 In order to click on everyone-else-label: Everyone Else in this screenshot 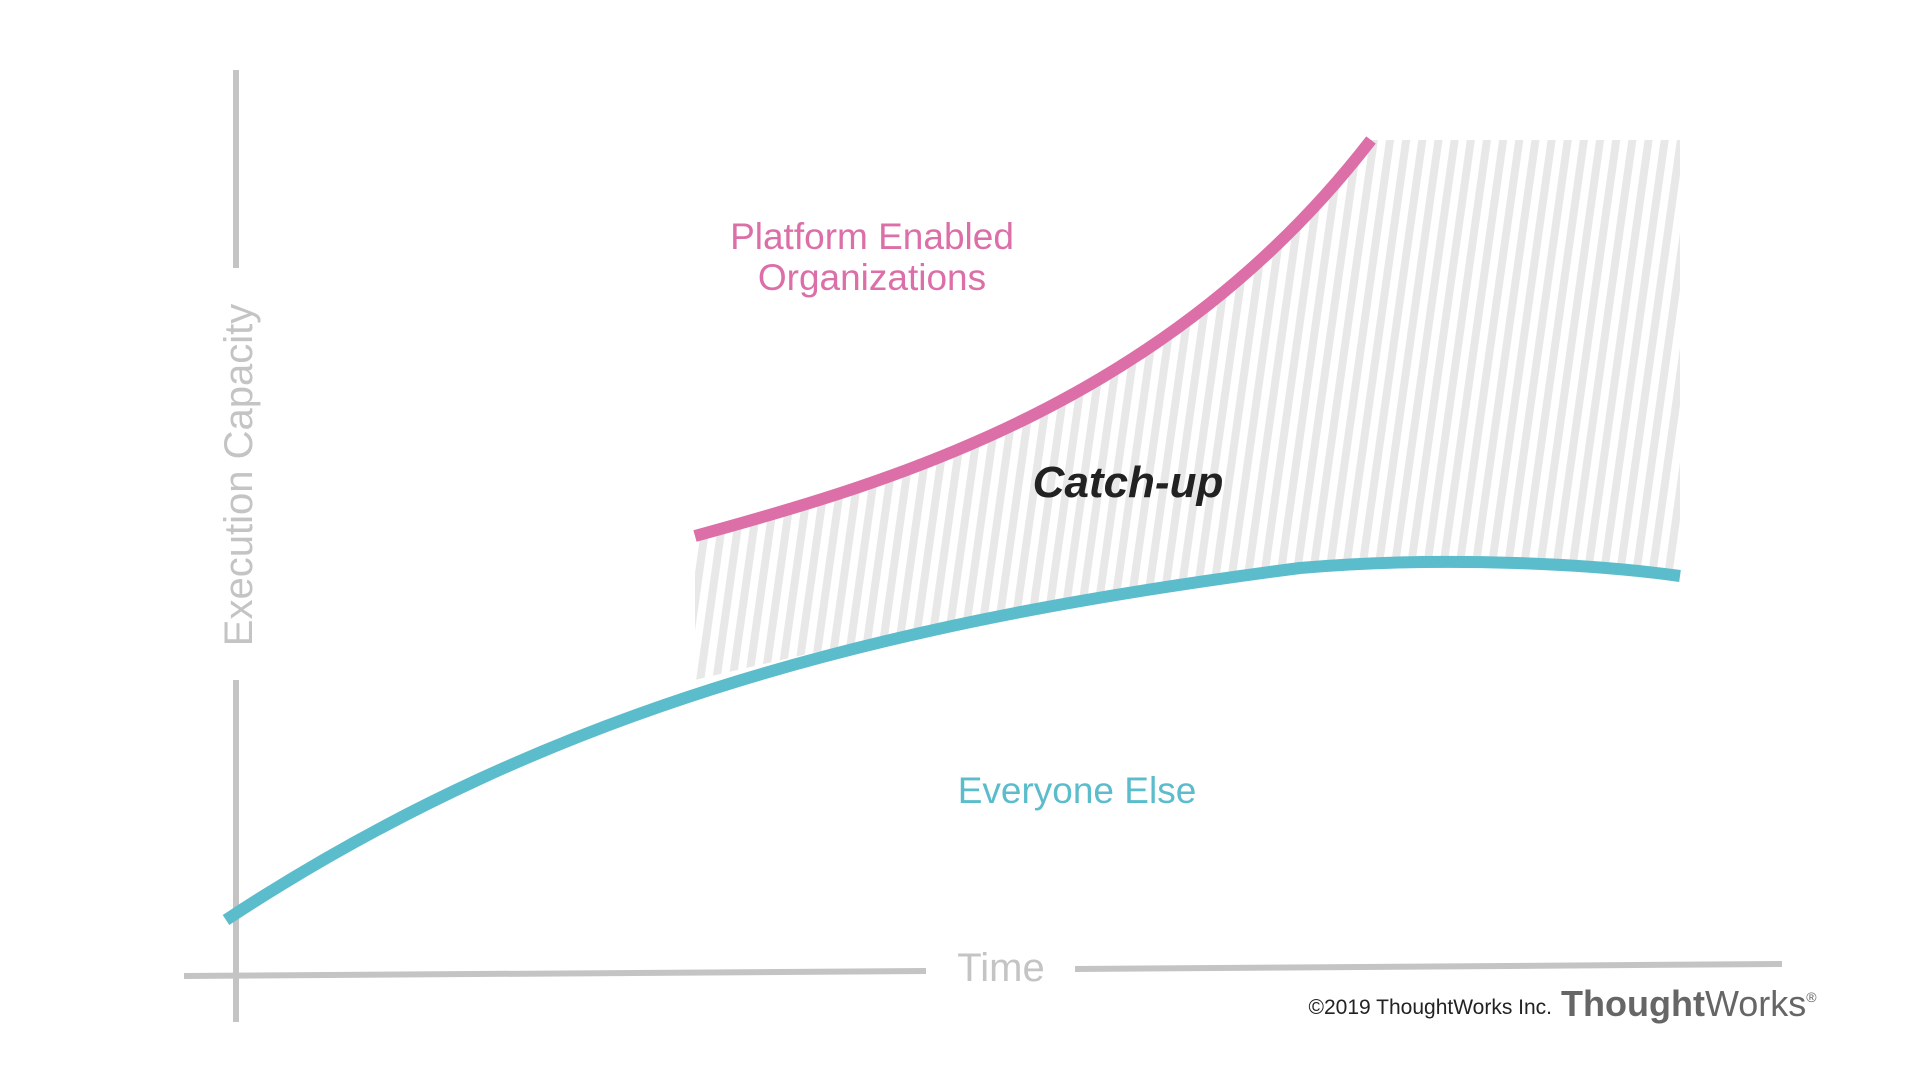, I will do `click(1077, 790)`.